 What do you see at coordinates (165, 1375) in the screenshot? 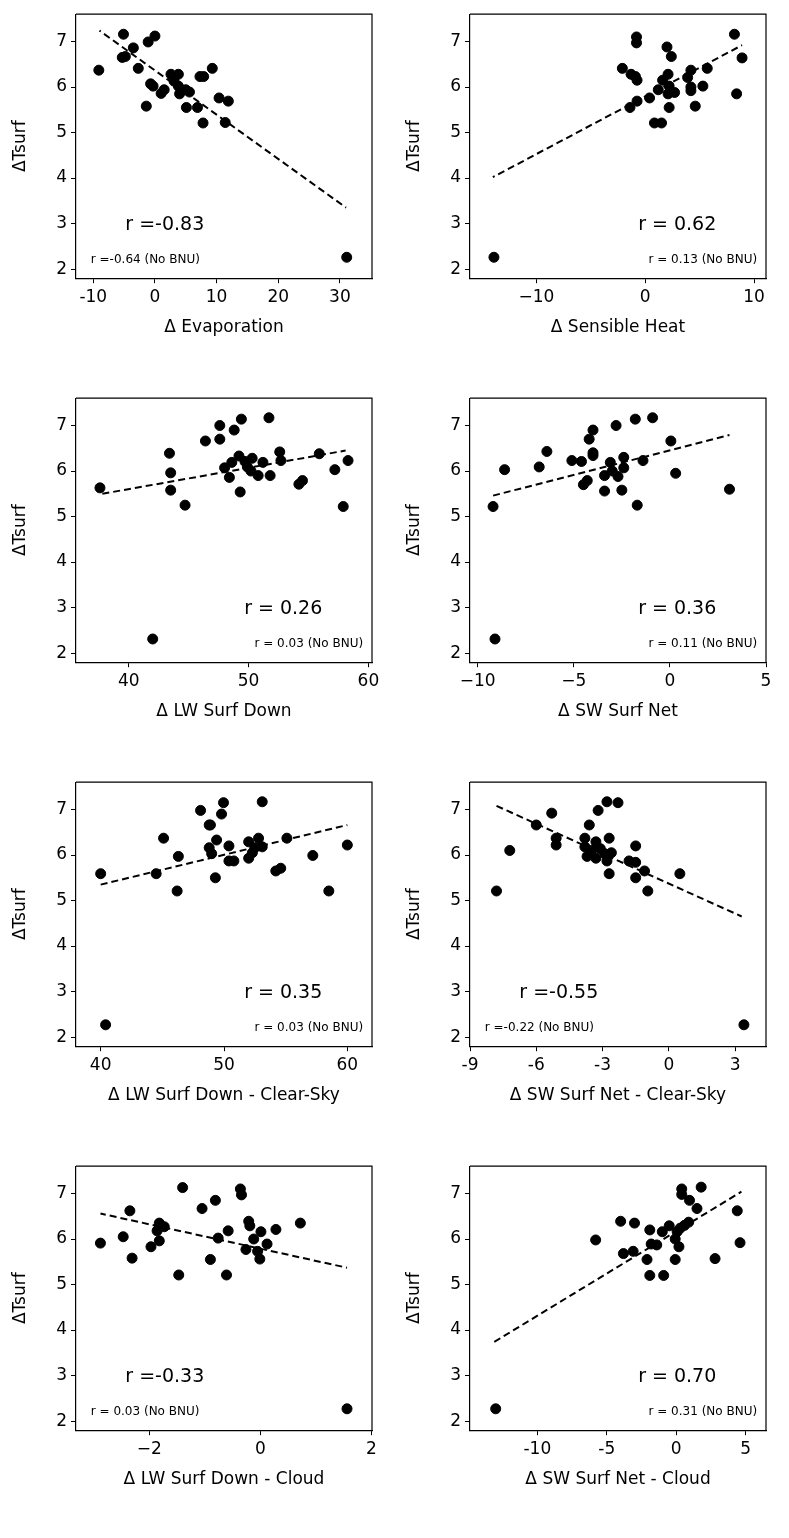
I see `annotation: r =-0.33` at bounding box center [165, 1375].